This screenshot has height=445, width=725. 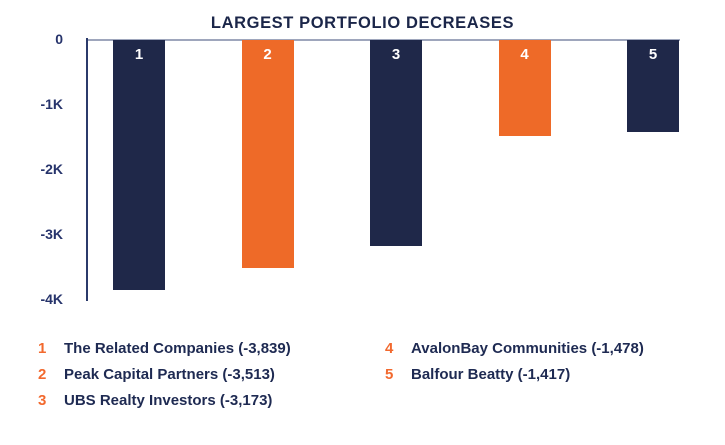 I want to click on bar-4: 4, so click(x=524, y=88).